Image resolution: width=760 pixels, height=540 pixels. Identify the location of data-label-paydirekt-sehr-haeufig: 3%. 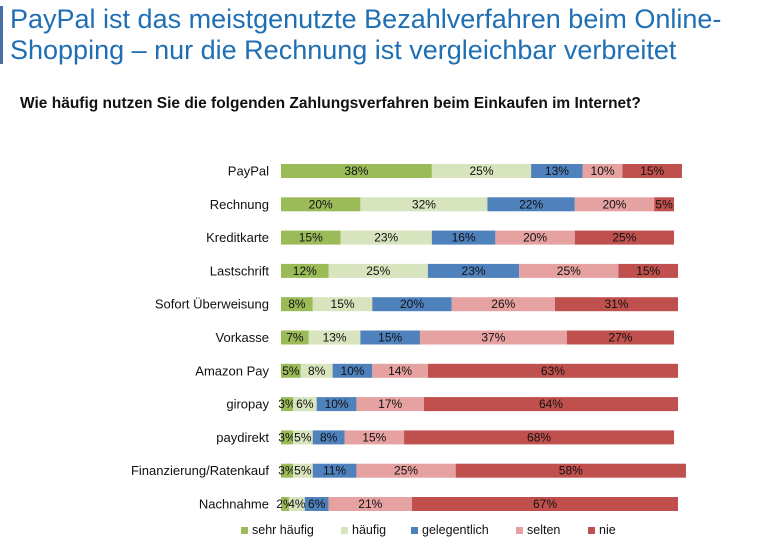
(287, 437).